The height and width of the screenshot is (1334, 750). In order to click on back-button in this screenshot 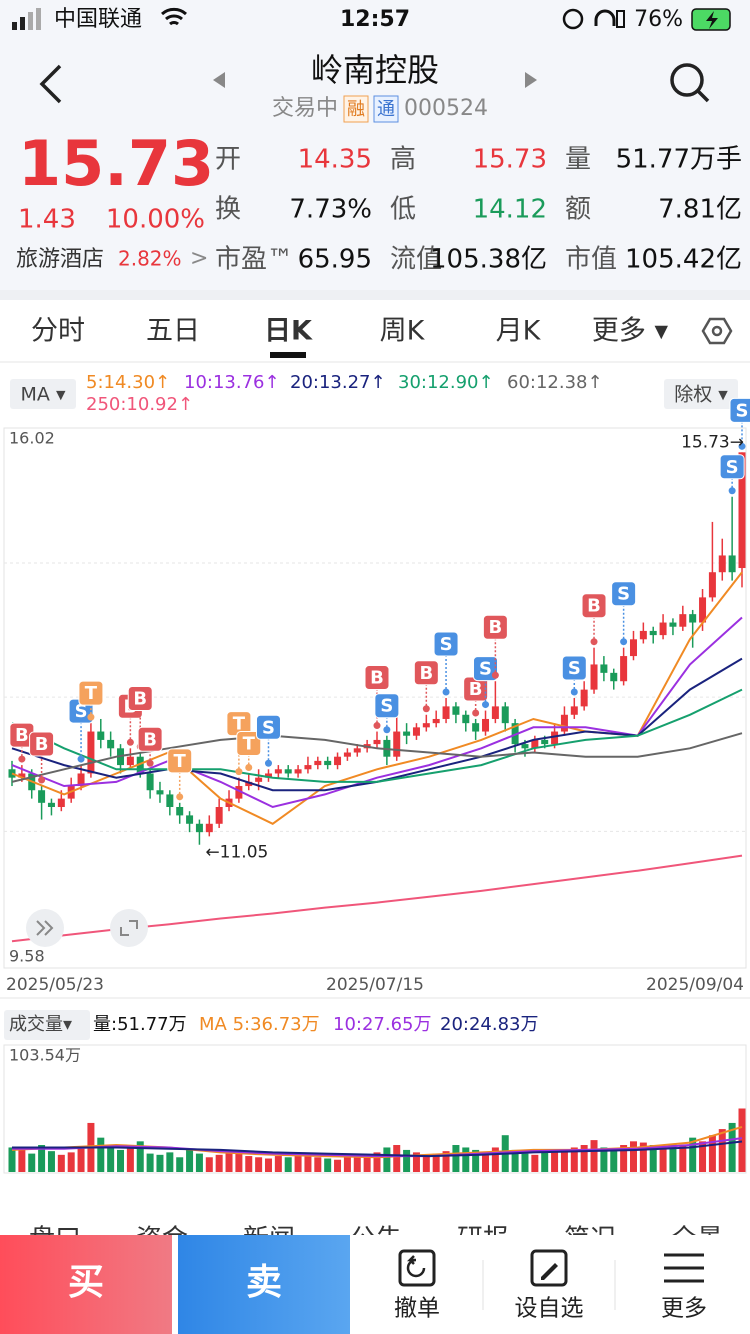, I will do `click(50, 84)`.